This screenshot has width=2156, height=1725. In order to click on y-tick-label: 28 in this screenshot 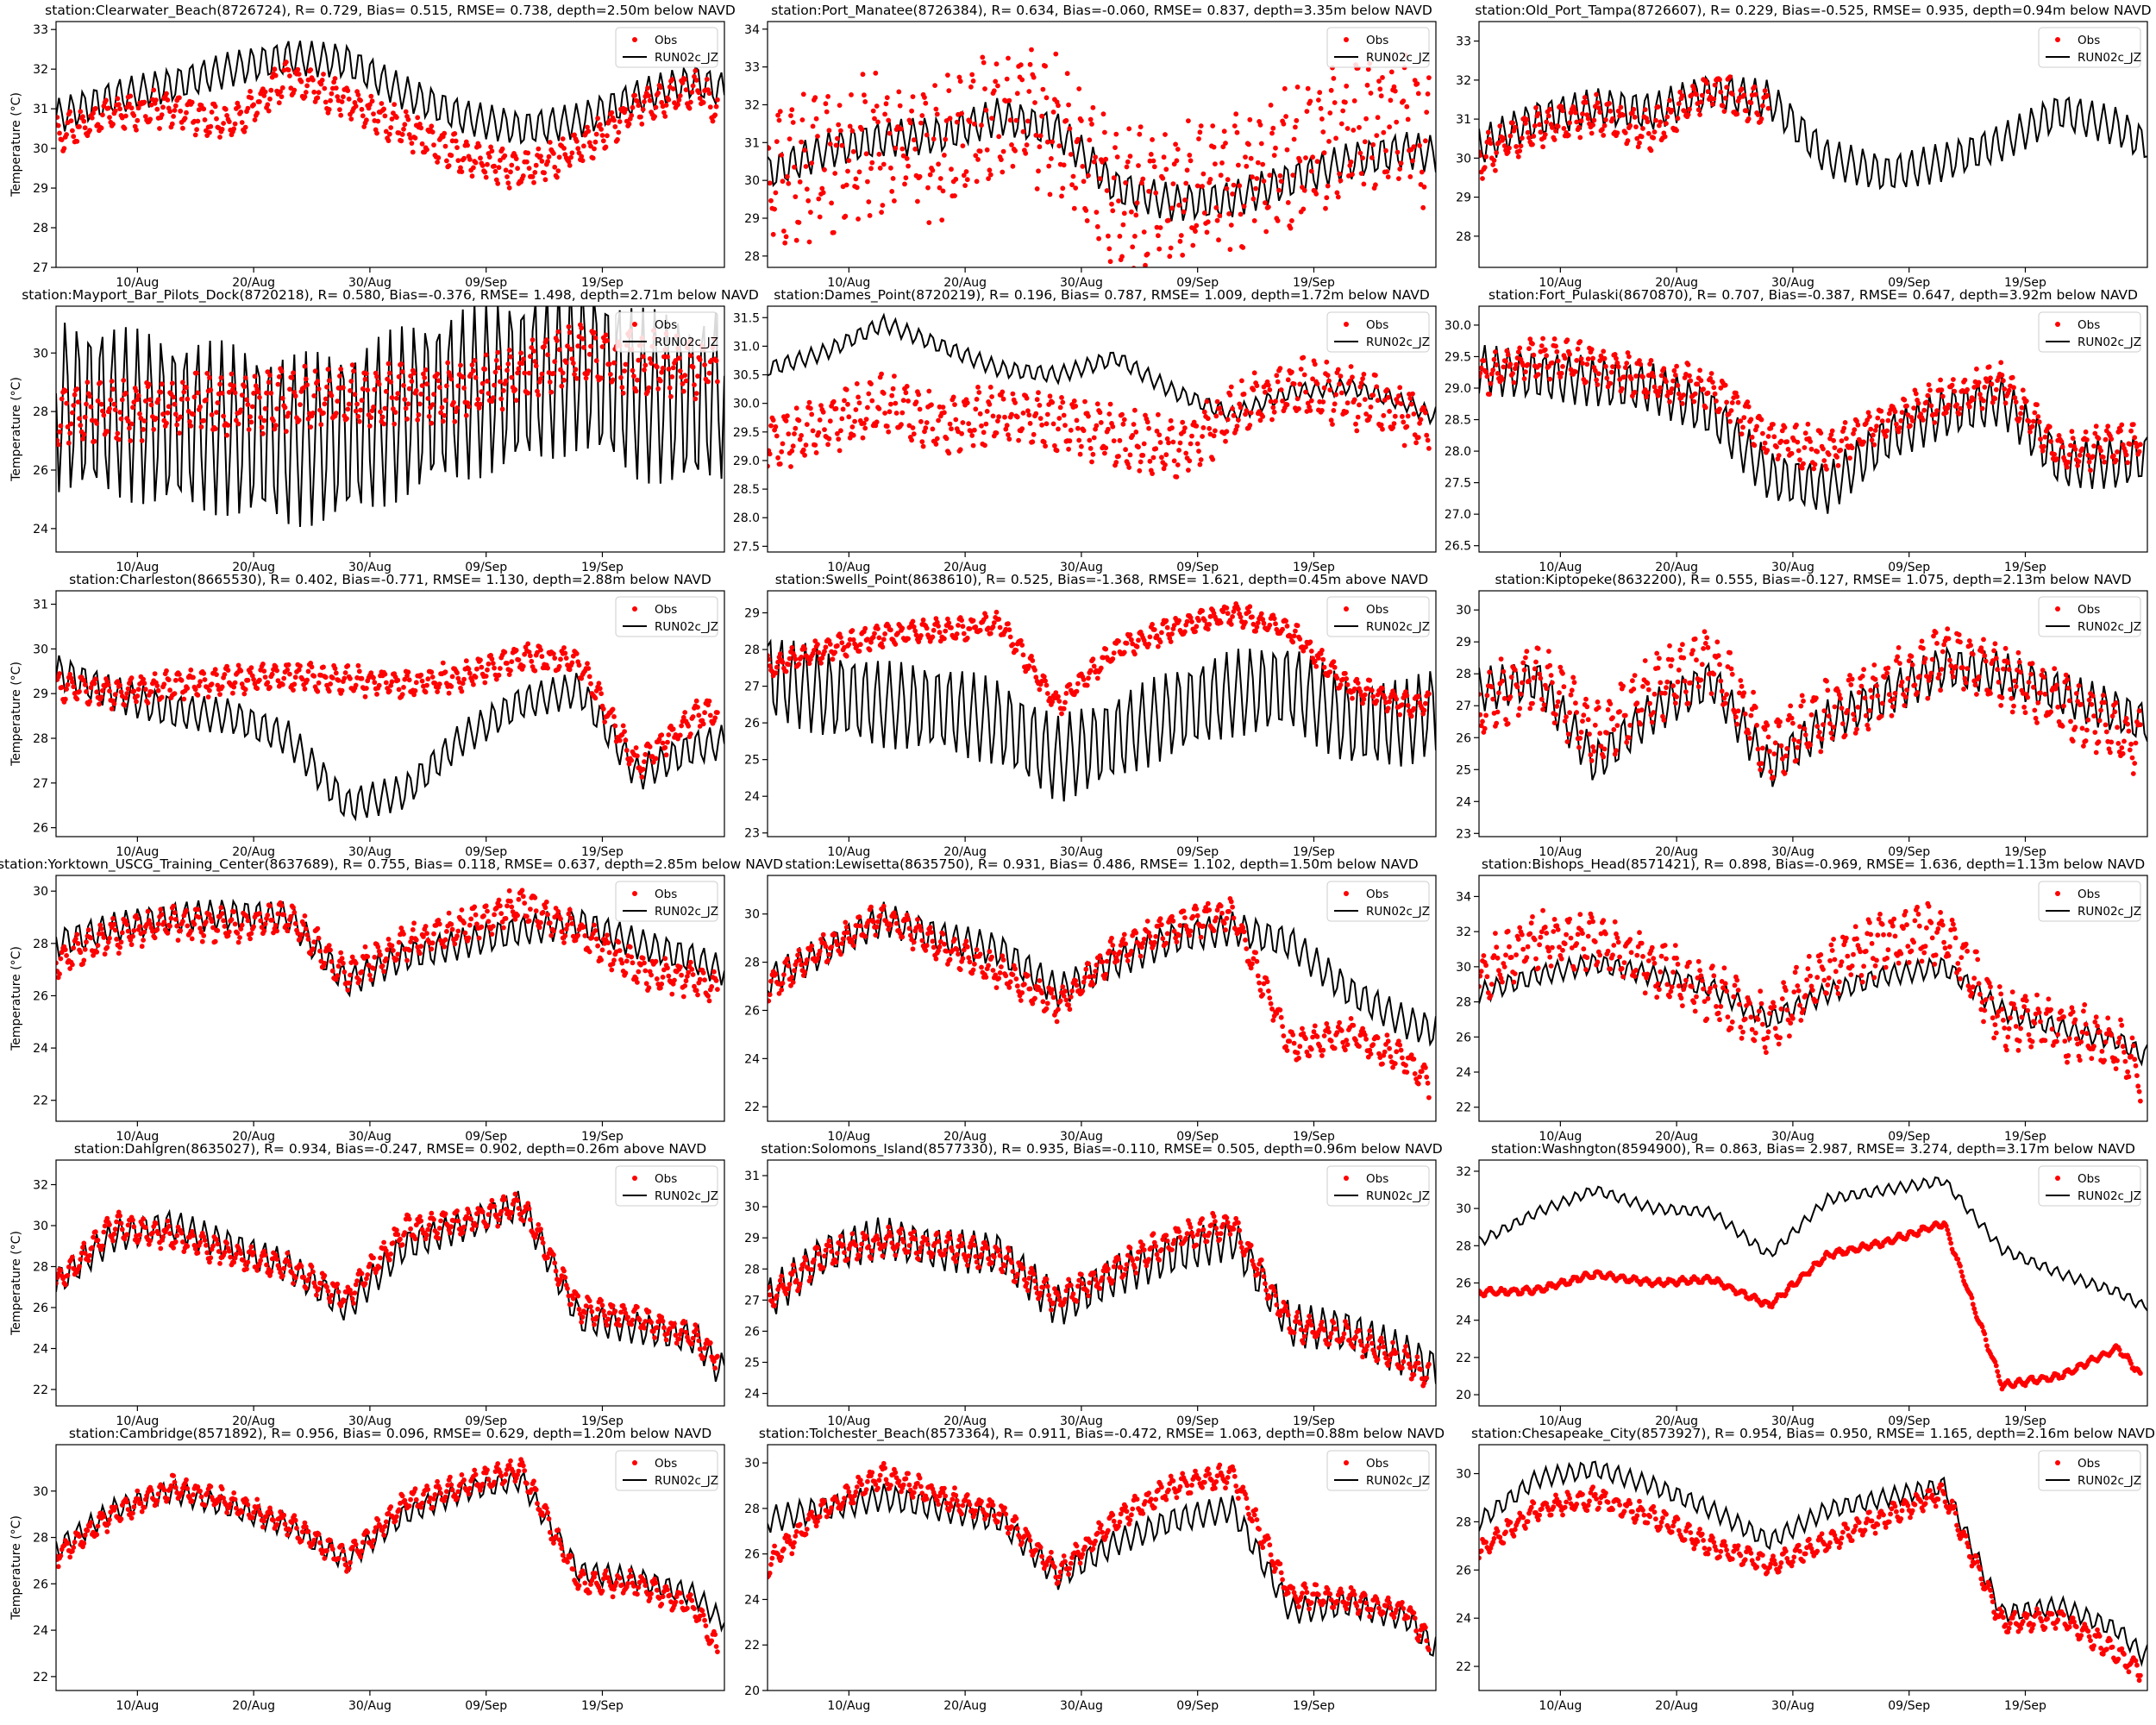, I will do `click(40, 739)`.